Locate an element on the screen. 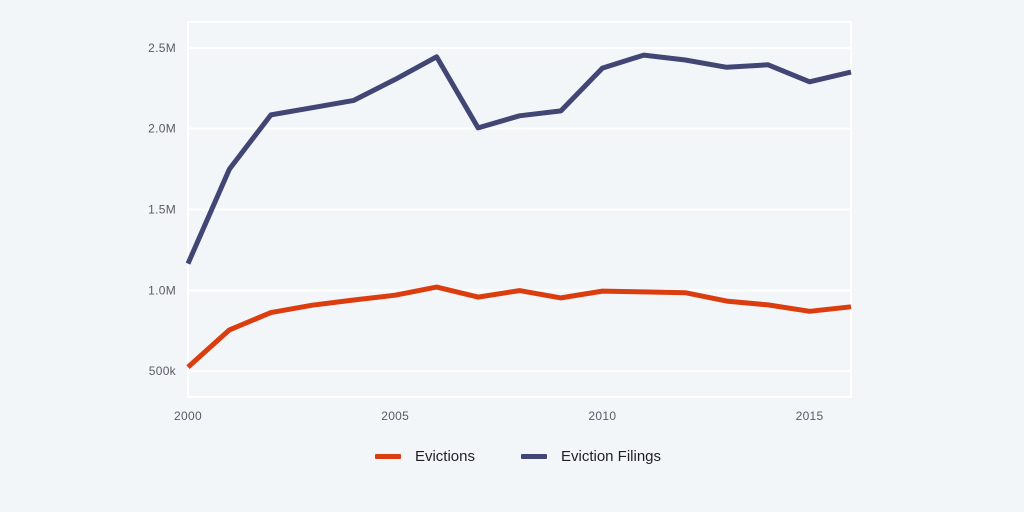 The height and width of the screenshot is (512, 1024). legend-item-eviction-filings: Eviction Filings is located at coordinates (591, 456).